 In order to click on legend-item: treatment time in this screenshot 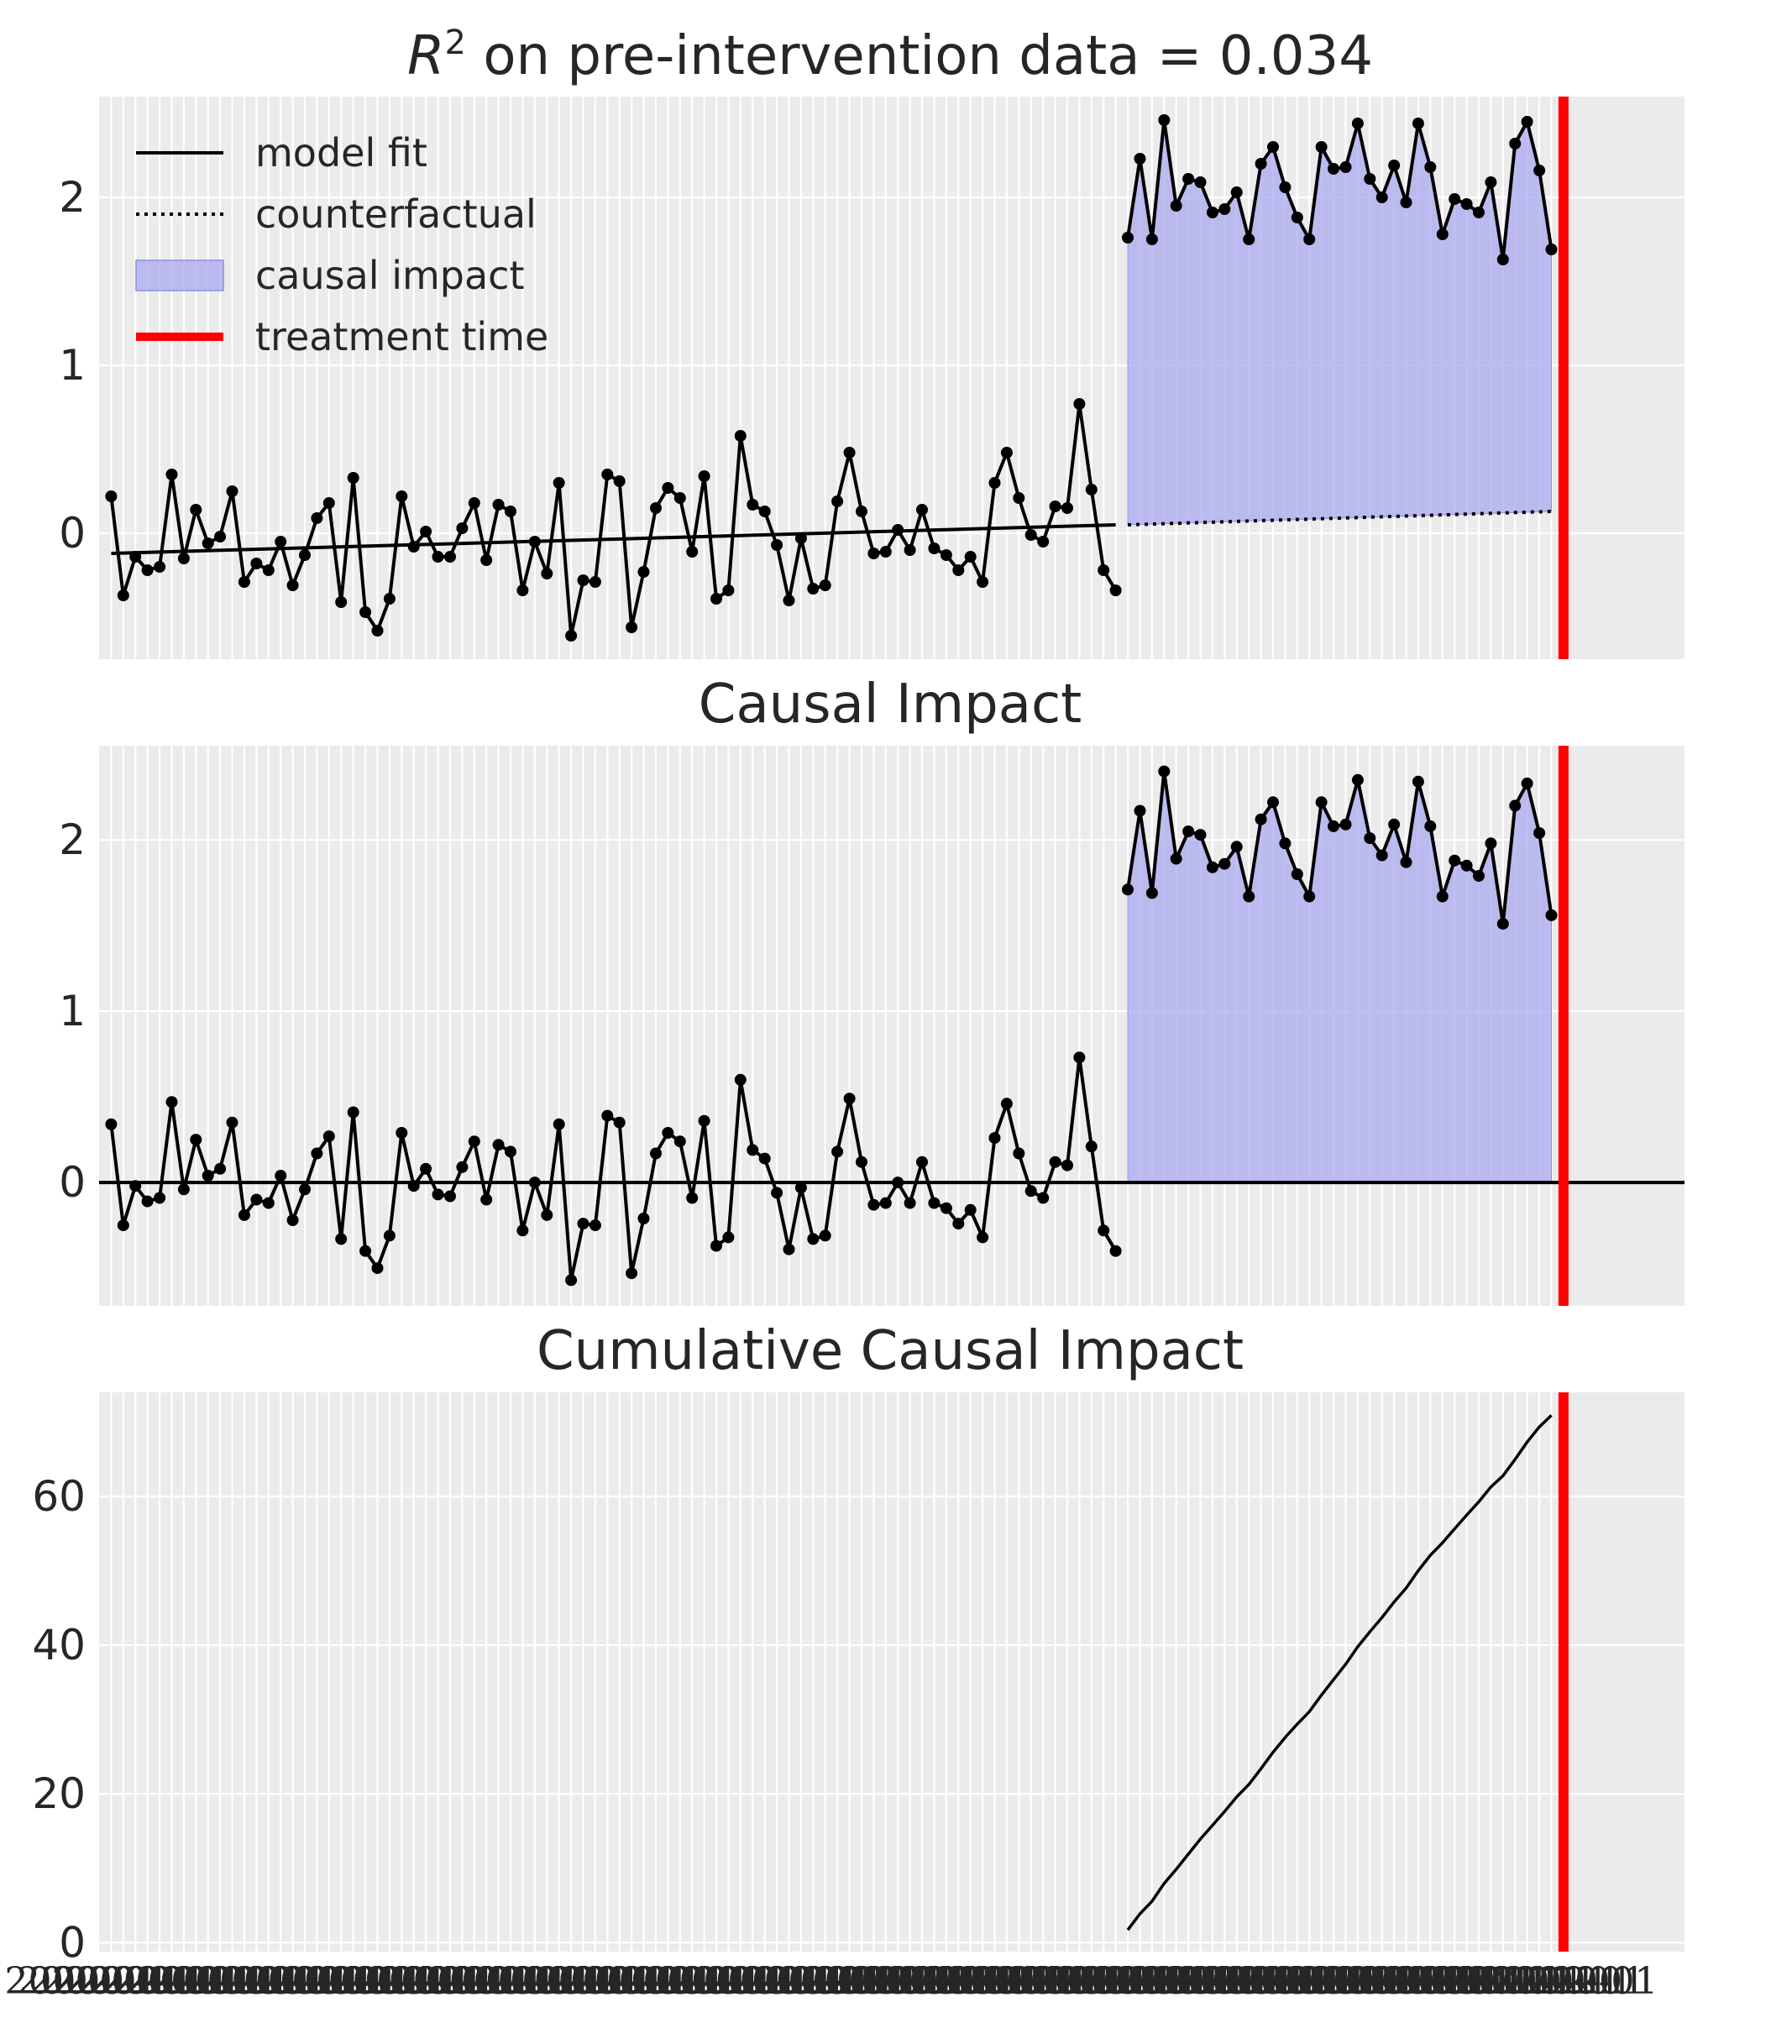, I will do `click(342, 336)`.